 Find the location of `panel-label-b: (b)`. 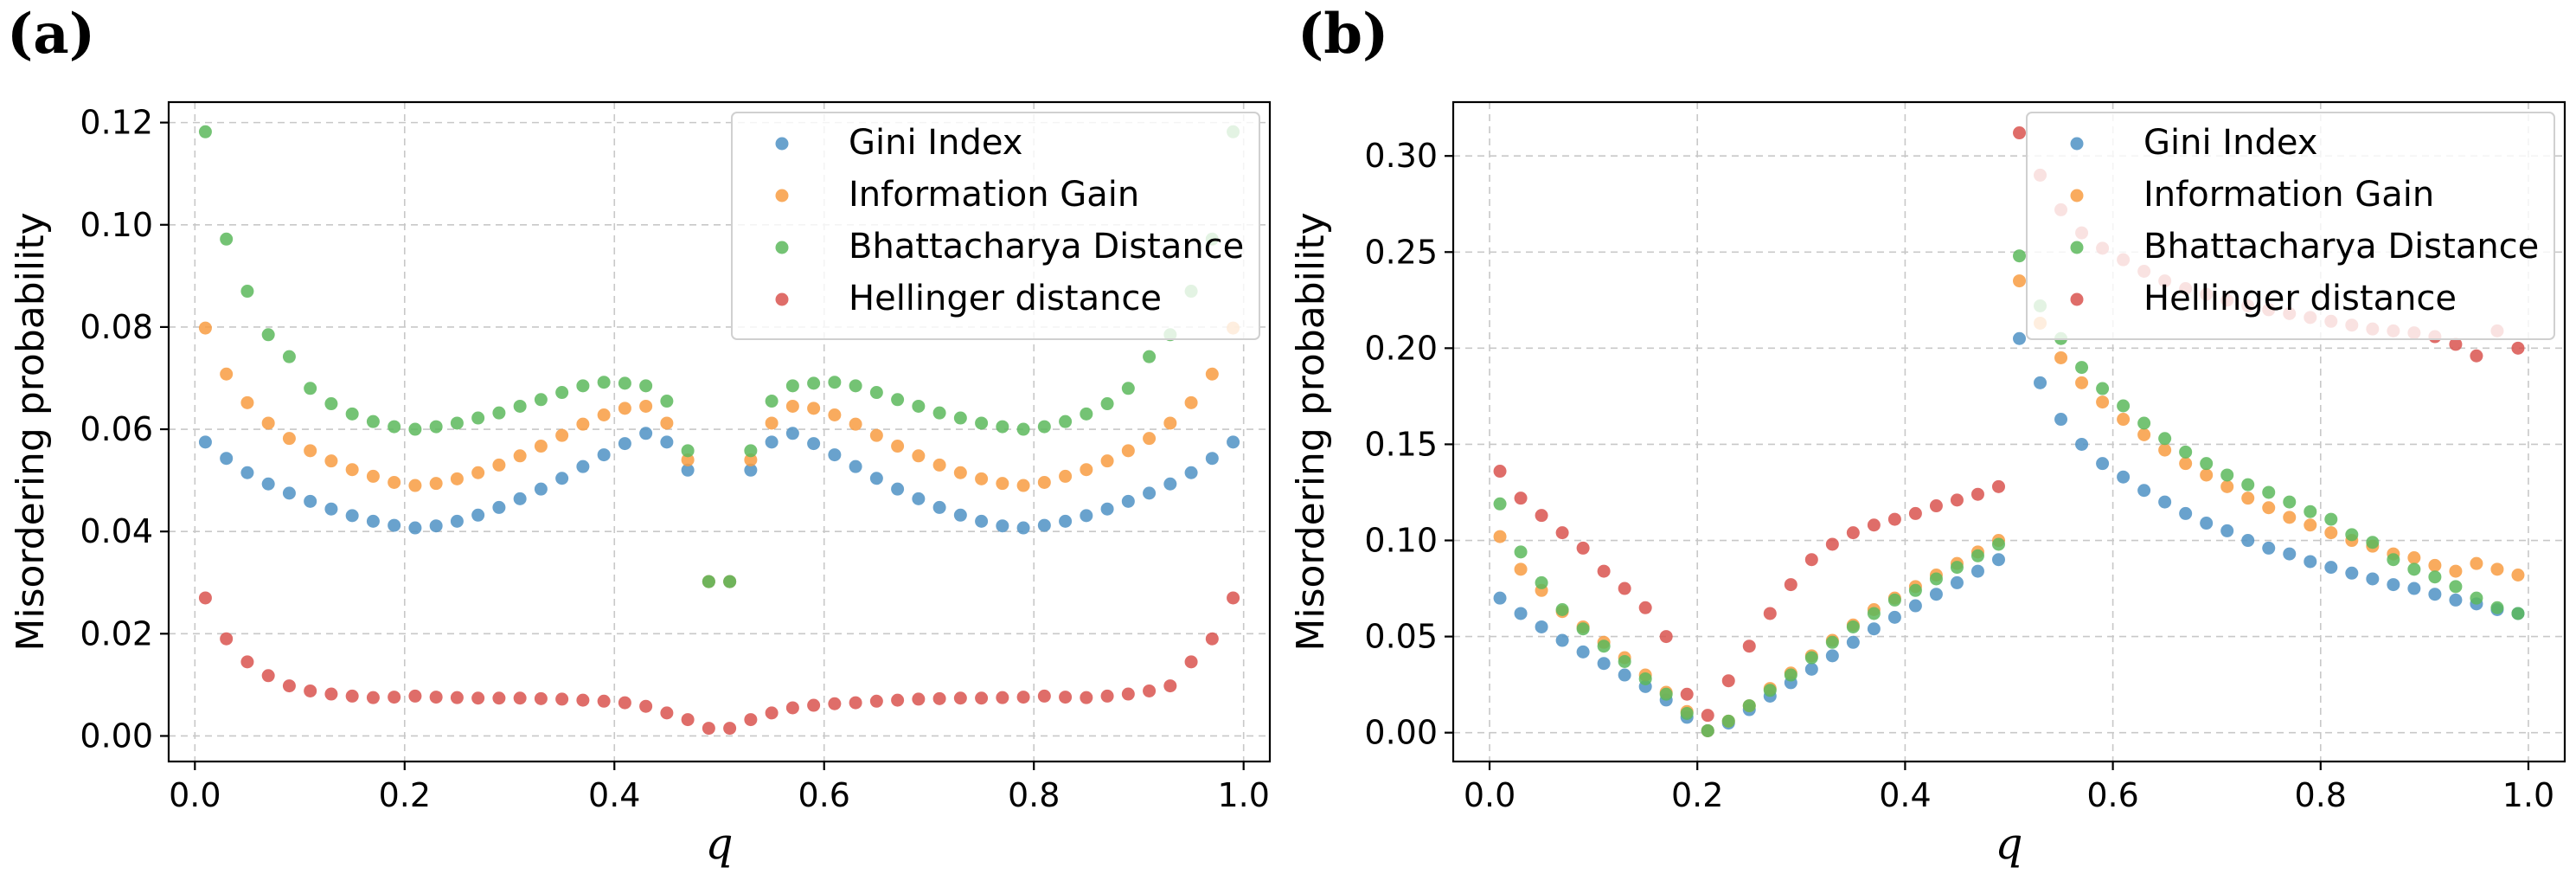

panel-label-b: (b) is located at coordinates (1343, 34).